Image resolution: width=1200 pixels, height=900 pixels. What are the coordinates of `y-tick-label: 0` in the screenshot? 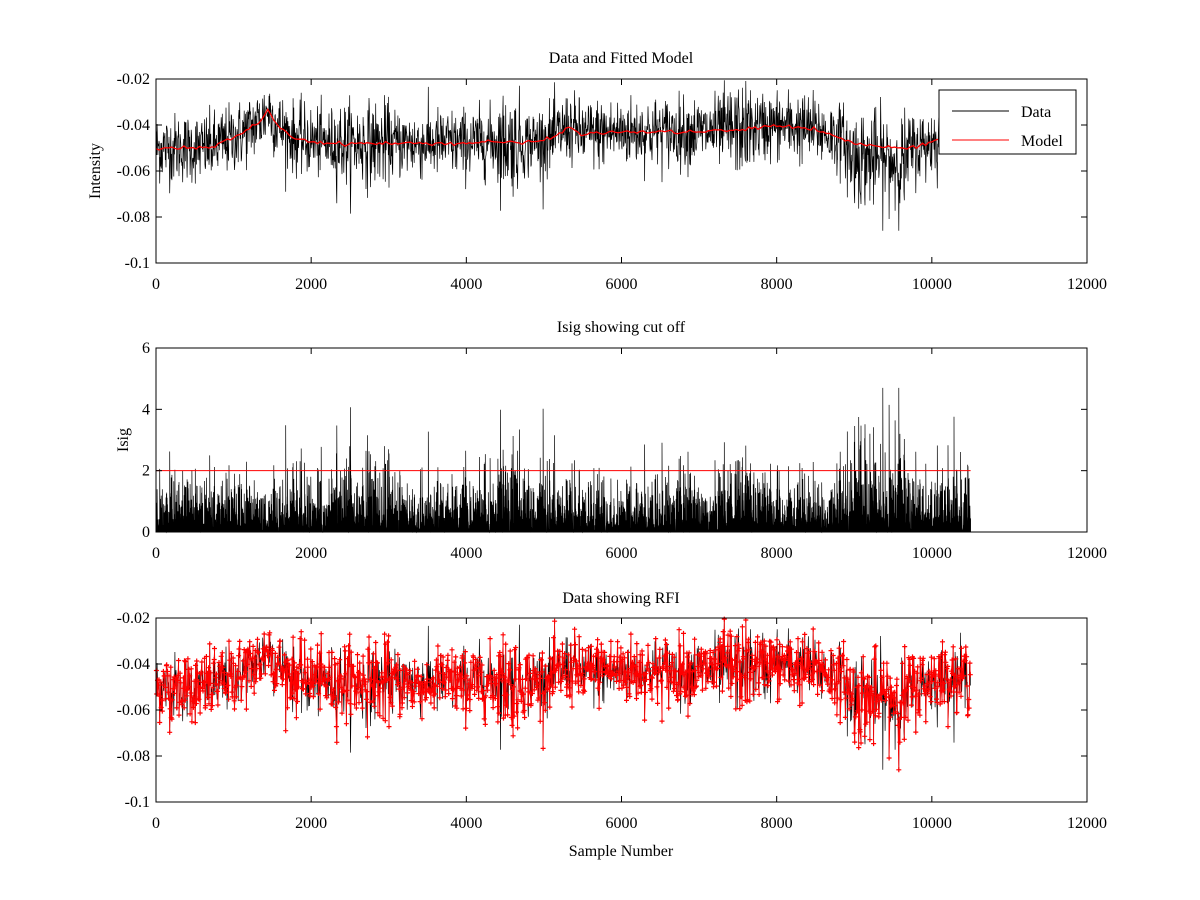 It's located at (146, 532).